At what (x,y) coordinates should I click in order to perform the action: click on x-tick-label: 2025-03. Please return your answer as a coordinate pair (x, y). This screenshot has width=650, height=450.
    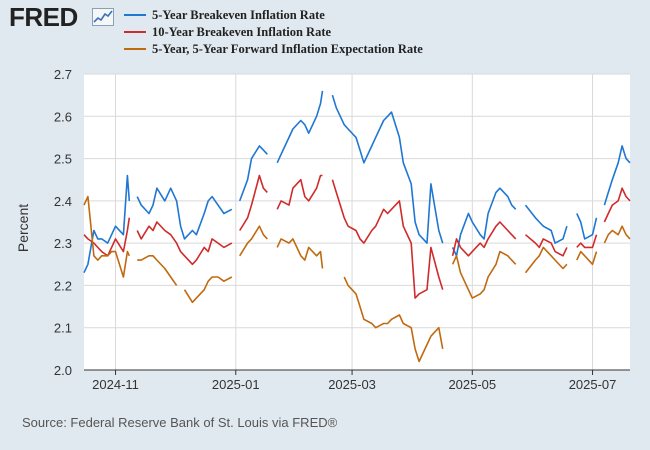
    Looking at the image, I should click on (352, 384).